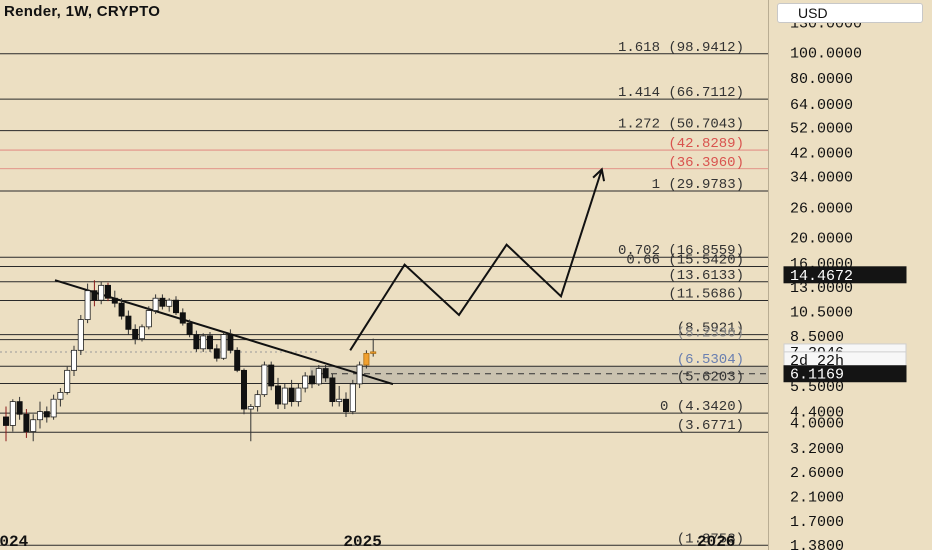 This screenshot has width=932, height=550. I want to click on fib-label: 1 (29.9783), so click(698, 185).